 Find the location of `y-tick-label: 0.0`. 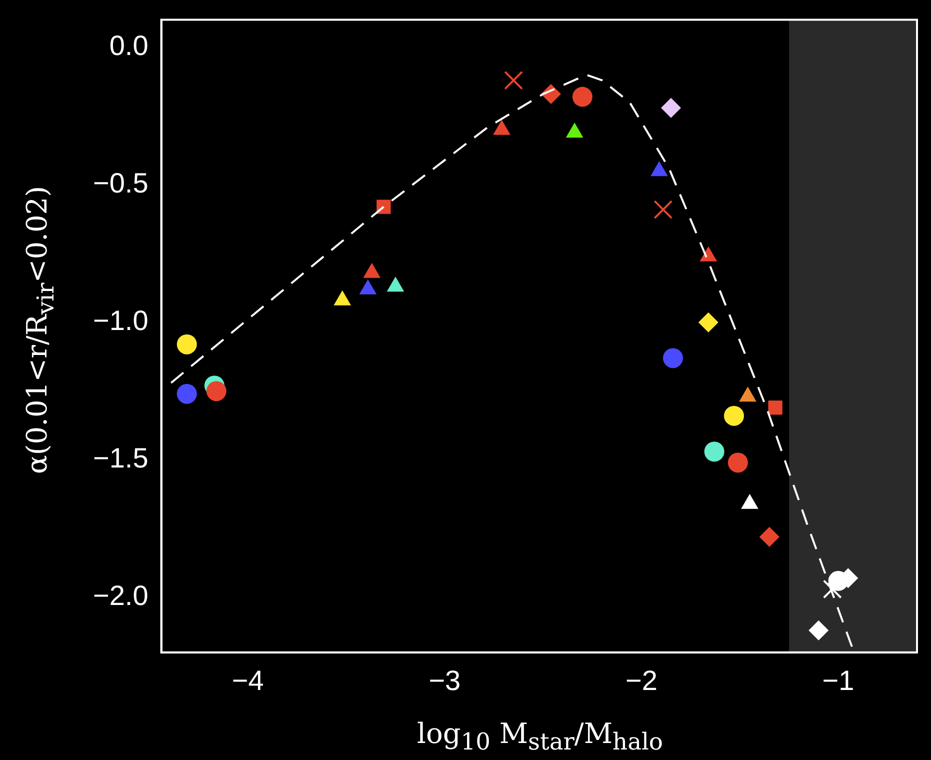

y-tick-label: 0.0 is located at coordinates (128, 46).